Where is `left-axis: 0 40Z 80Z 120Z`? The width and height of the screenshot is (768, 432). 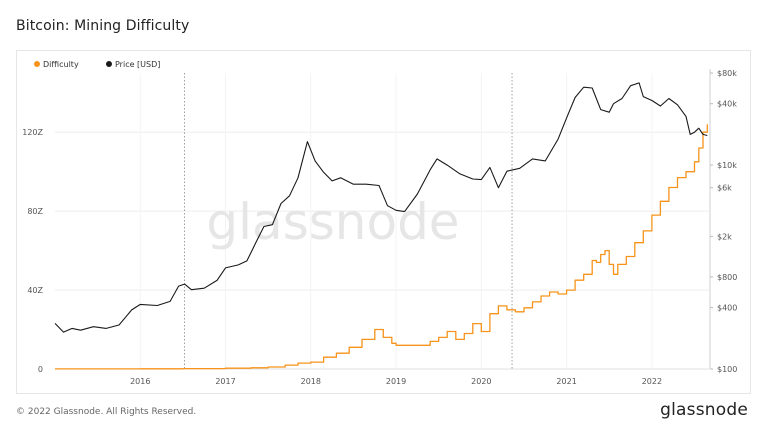 left-axis: 0 40Z 80Z 120Z is located at coordinates (32, 251).